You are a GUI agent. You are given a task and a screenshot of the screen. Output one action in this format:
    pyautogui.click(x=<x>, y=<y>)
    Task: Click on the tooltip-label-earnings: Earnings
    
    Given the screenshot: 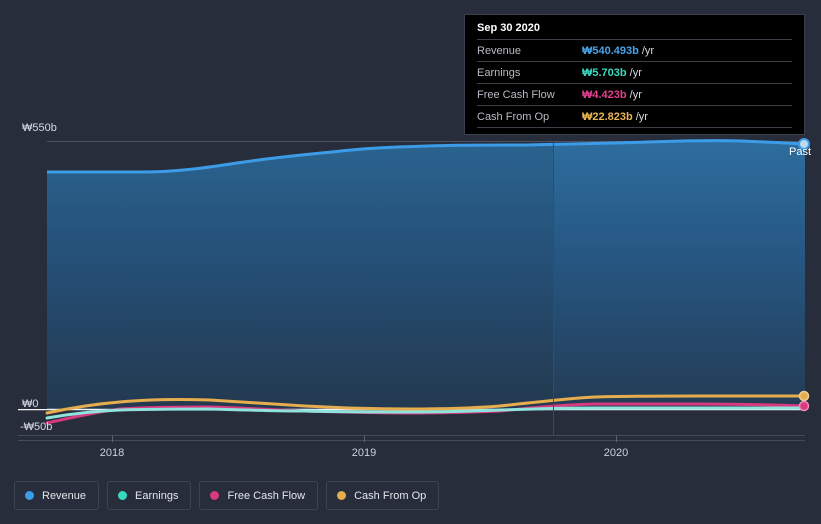 What is the action you would take?
    pyautogui.click(x=499, y=73)
    